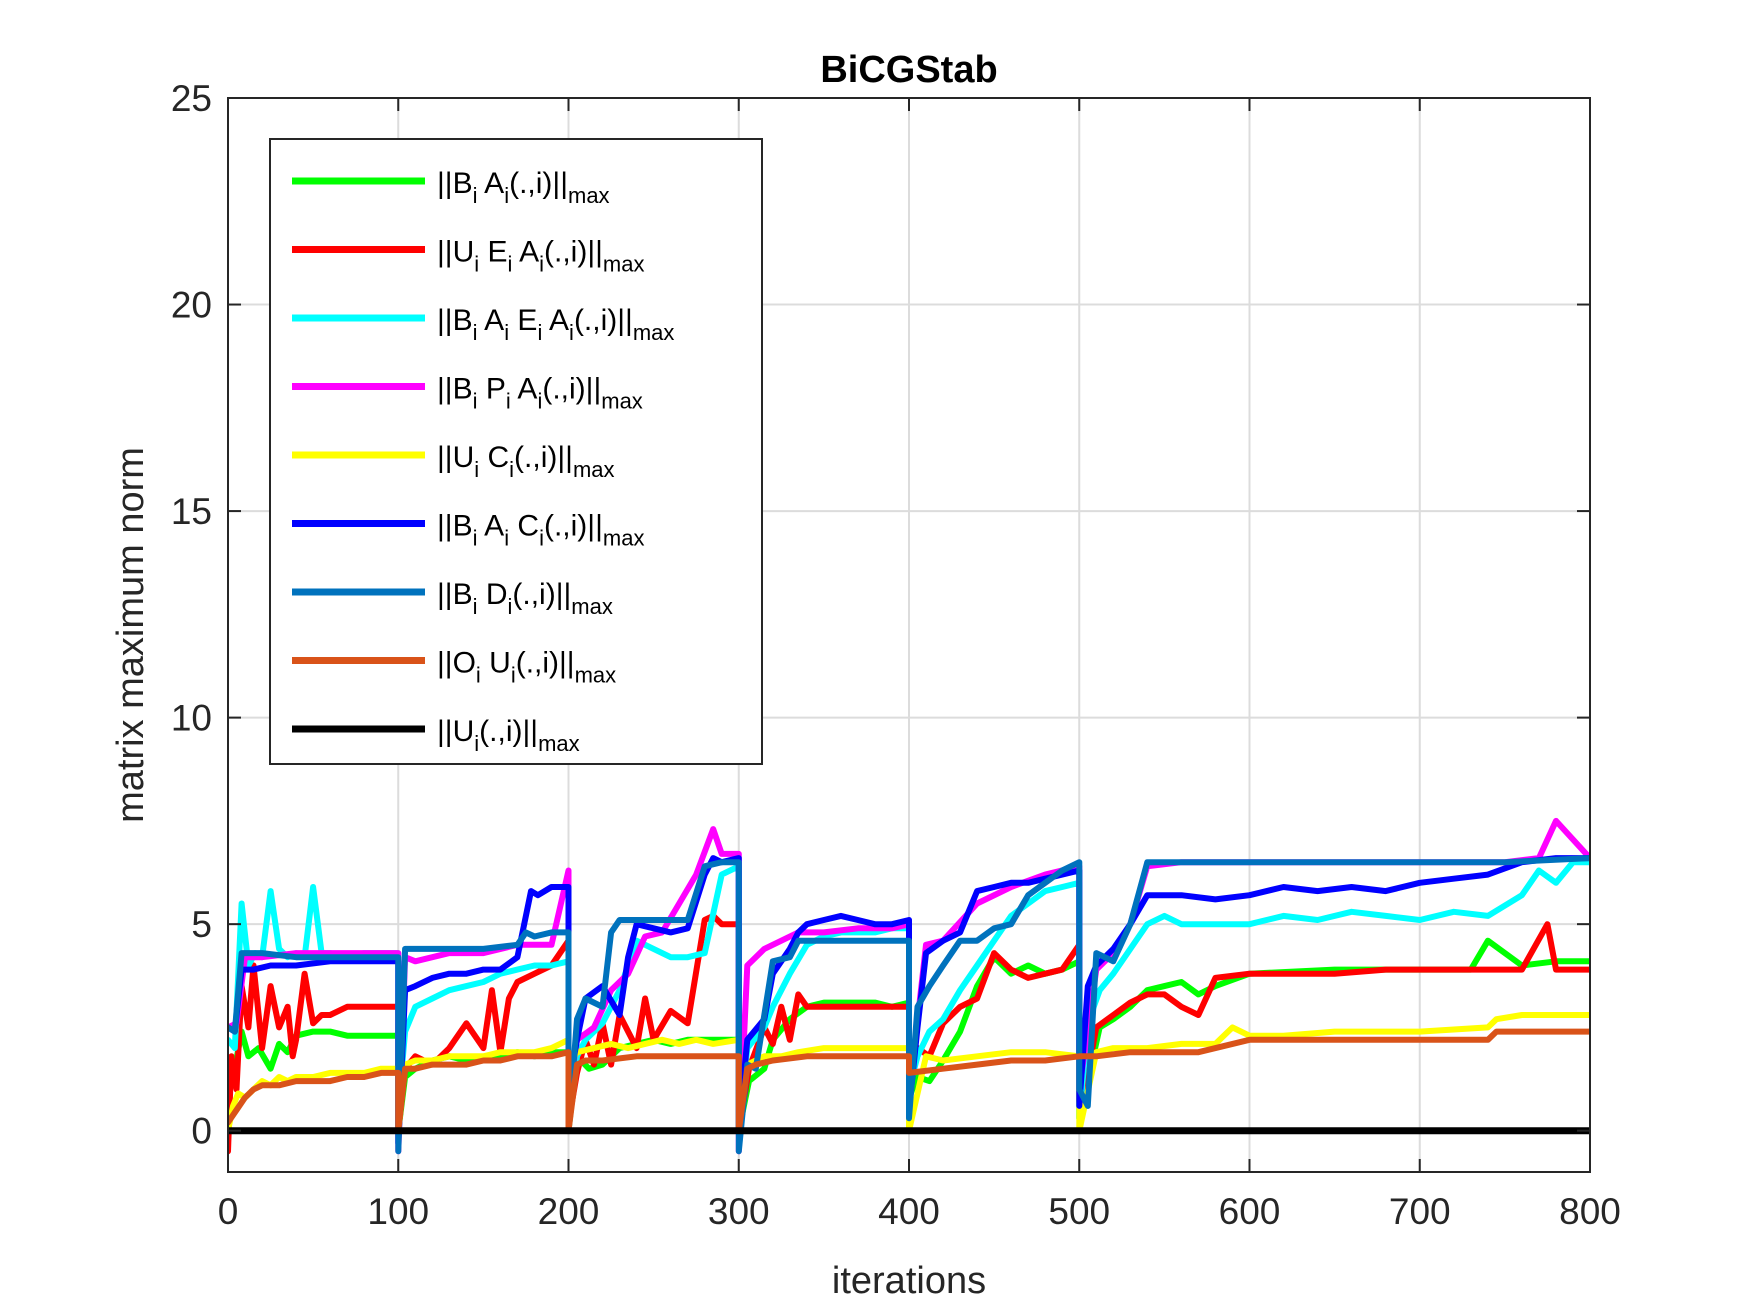 This screenshot has width=1750, height=1313. What do you see at coordinates (1079, 1211) in the screenshot?
I see `x-tick-label: 500` at bounding box center [1079, 1211].